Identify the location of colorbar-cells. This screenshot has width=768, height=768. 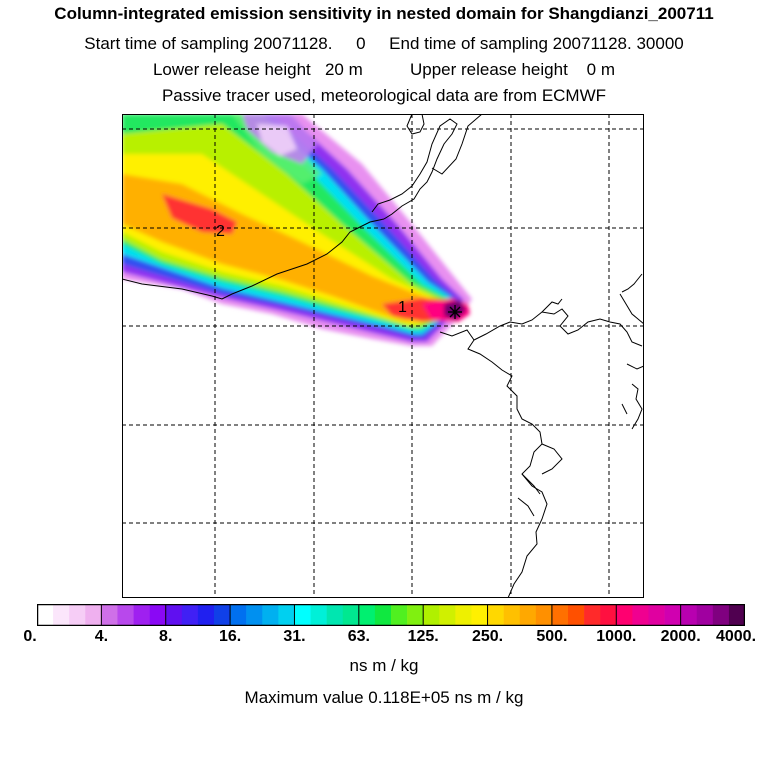
(391, 615).